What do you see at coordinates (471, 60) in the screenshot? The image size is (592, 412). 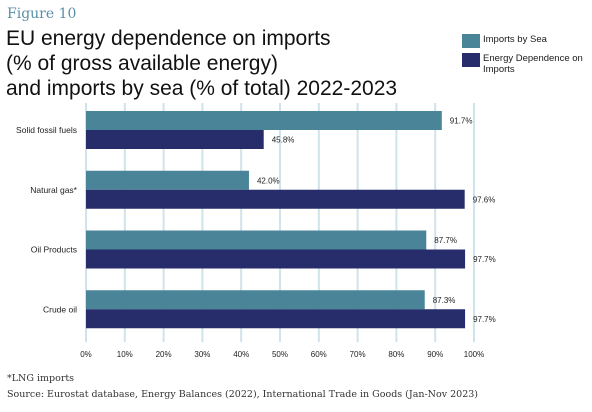 I see `legend-swatch-dependence` at bounding box center [471, 60].